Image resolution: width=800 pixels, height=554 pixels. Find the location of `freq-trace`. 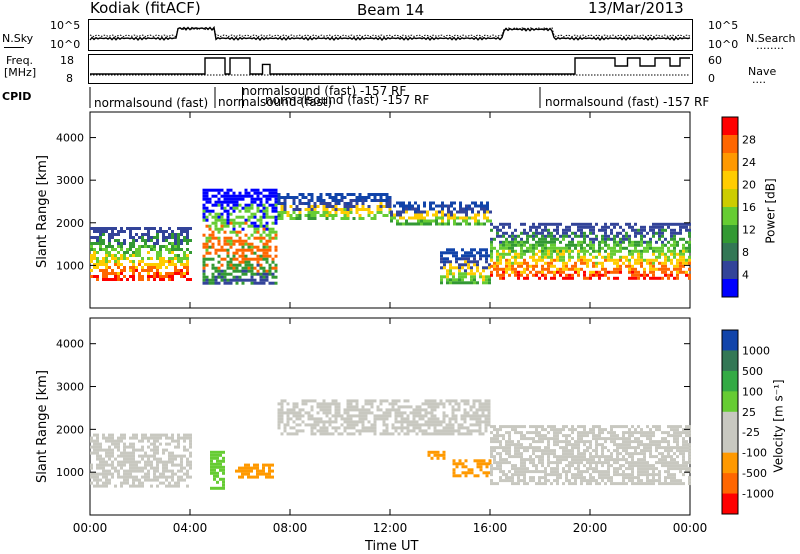

freq-trace is located at coordinates (390, 66).